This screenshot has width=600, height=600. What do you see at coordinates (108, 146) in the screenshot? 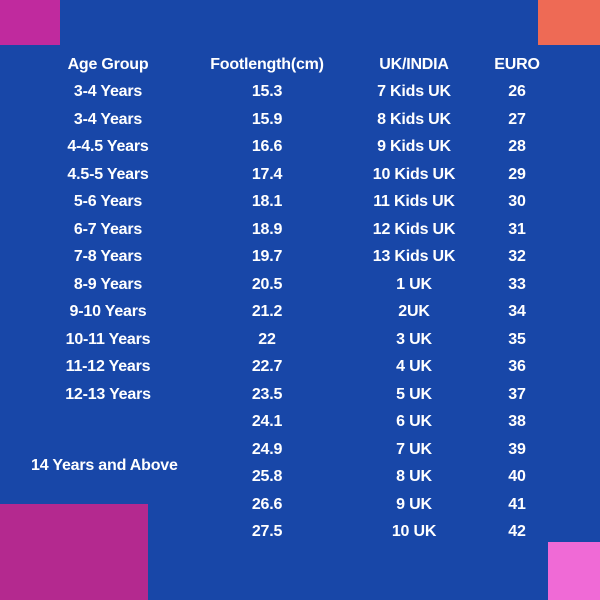
I see `cell-age-group: 4-4.5 Years` at bounding box center [108, 146].